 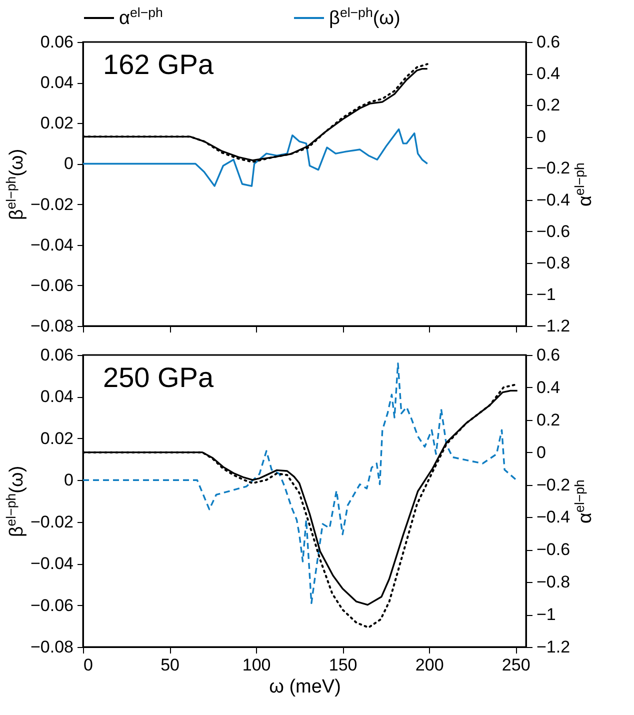 I want to click on legend-label: α$^{el−ph}$, so click(x=141, y=16).